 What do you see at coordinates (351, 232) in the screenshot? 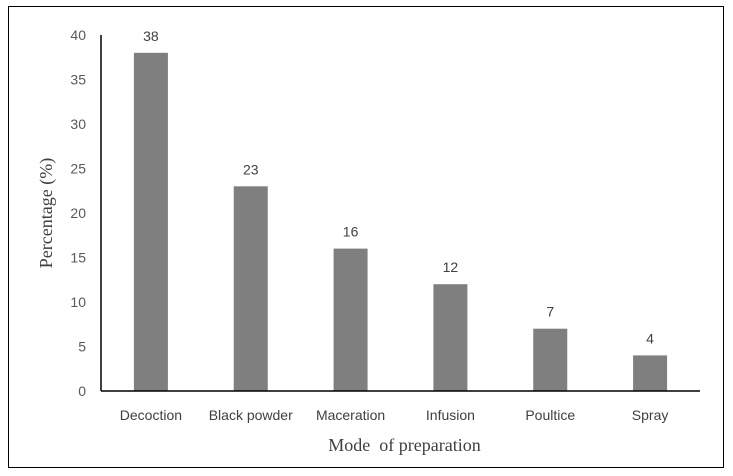
I see `data-label: 16` at bounding box center [351, 232].